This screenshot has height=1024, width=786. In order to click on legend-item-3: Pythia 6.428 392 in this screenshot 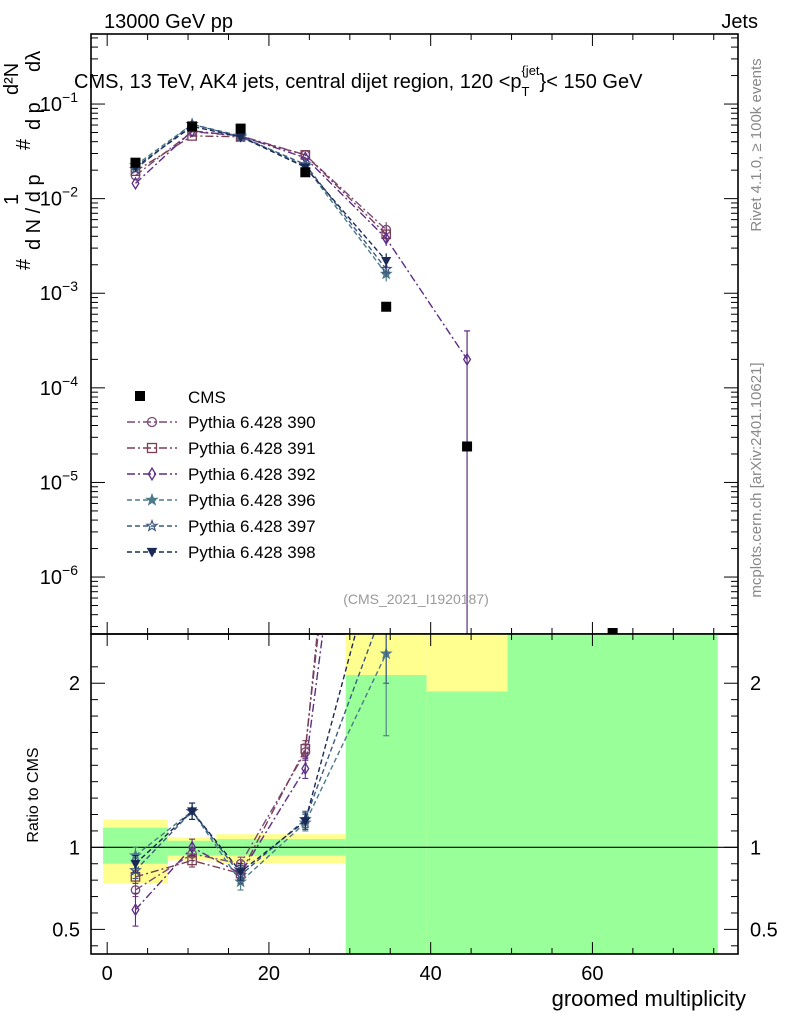, I will do `click(221, 474)`.